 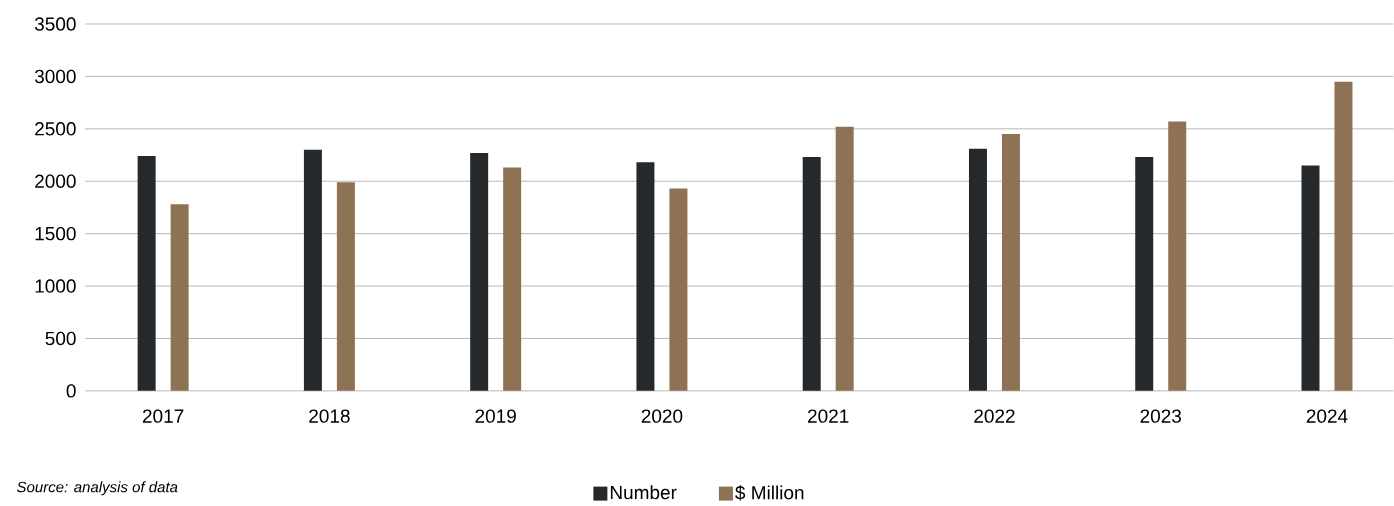 What do you see at coordinates (1327, 416) in the screenshot?
I see `x-tick-label: 2024` at bounding box center [1327, 416].